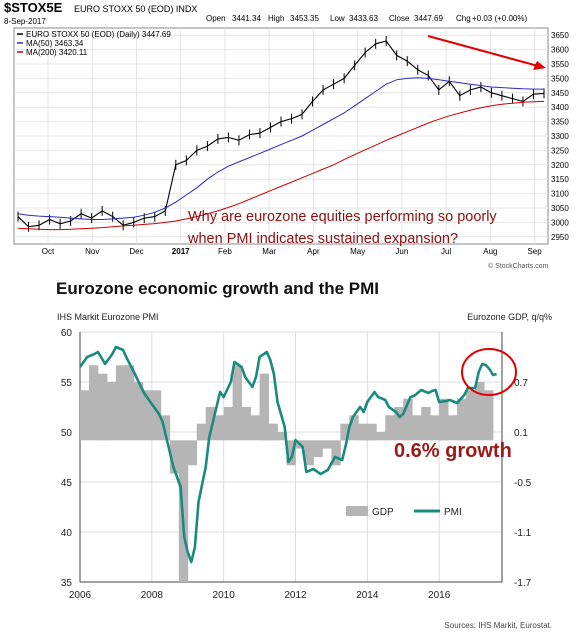  Describe the element at coordinates (560, 208) in the screenshot. I see `stoxx-ytick-label: 3050` at that location.